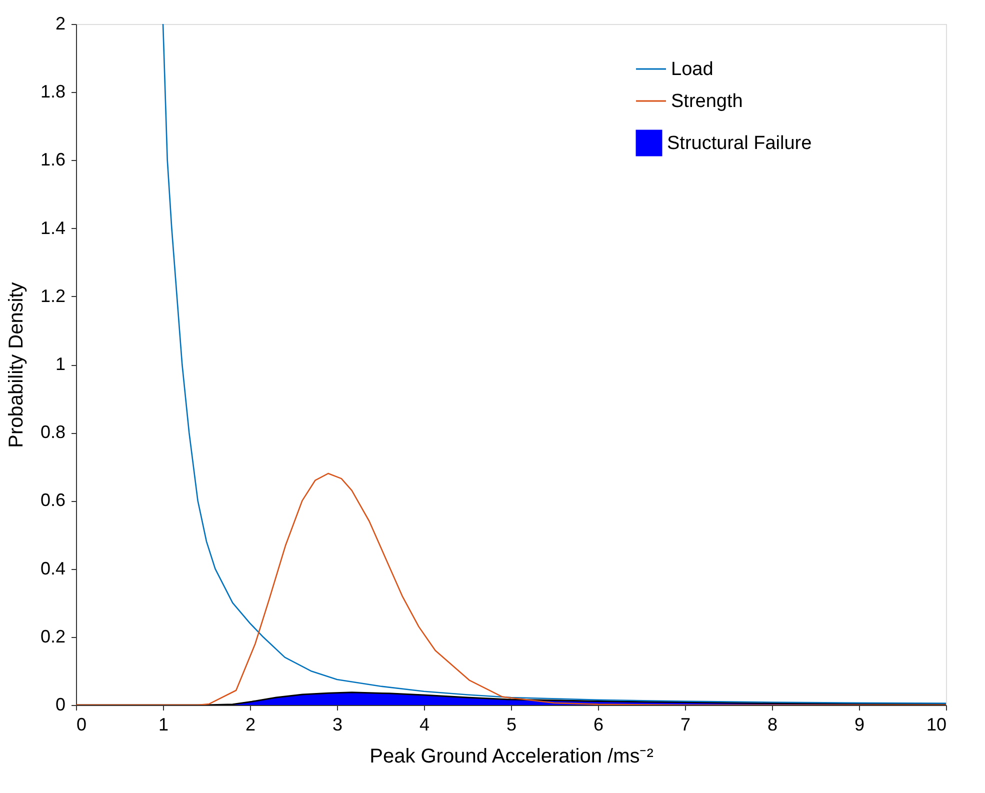  I want to click on x-tick-label: 1, so click(163, 724).